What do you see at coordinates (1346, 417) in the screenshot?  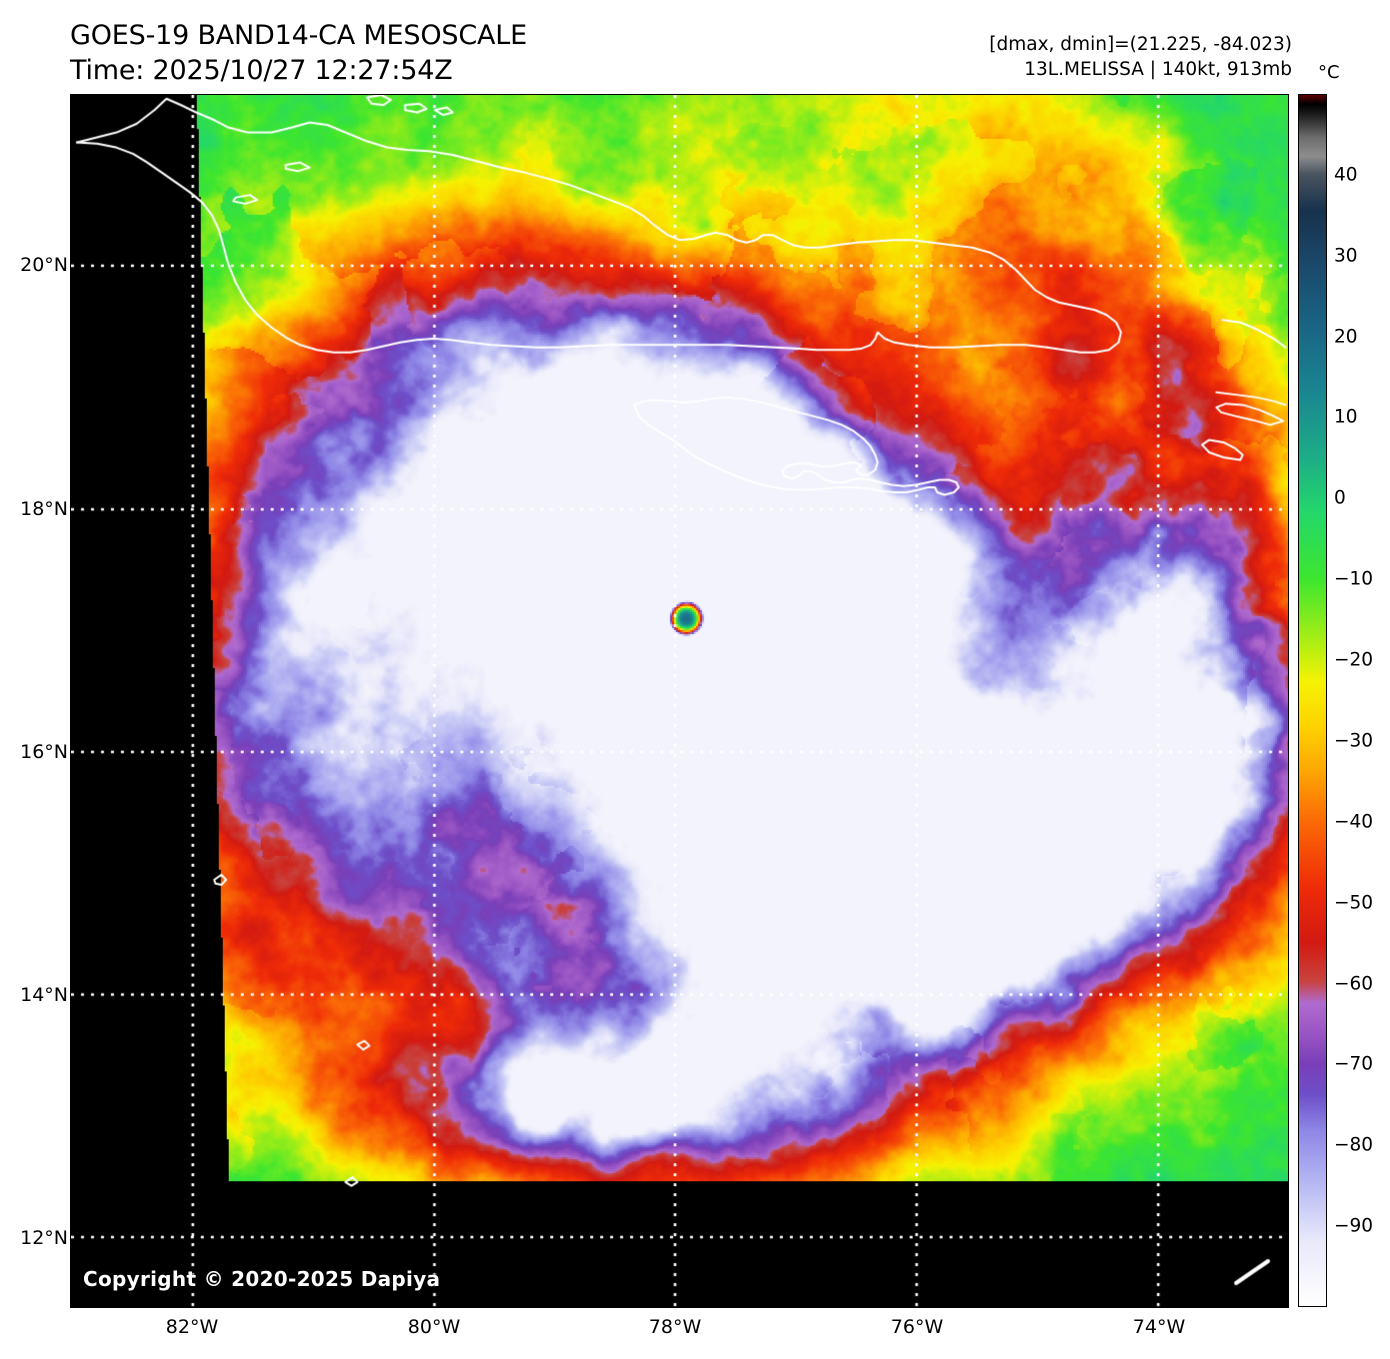 I see `colorbar-tick-3: 10` at bounding box center [1346, 417].